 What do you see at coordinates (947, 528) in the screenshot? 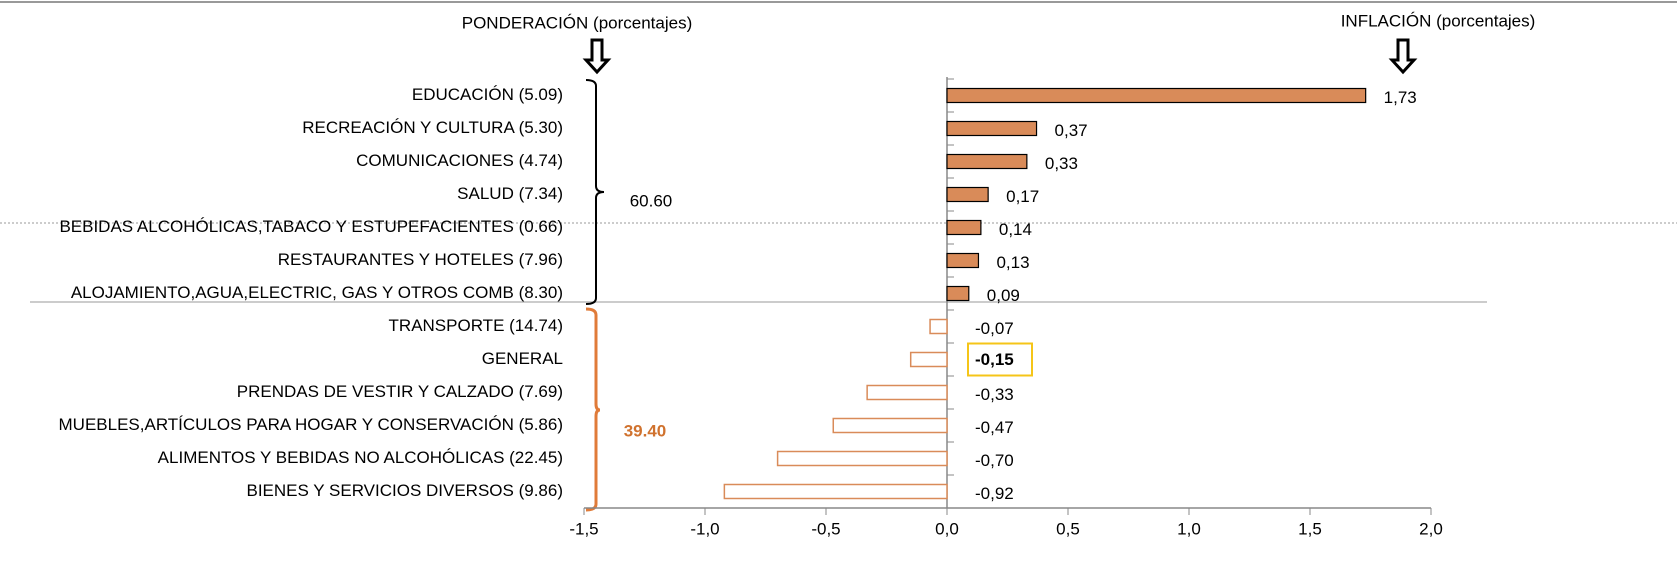
I see `x-tick-label: 0,0` at bounding box center [947, 528].